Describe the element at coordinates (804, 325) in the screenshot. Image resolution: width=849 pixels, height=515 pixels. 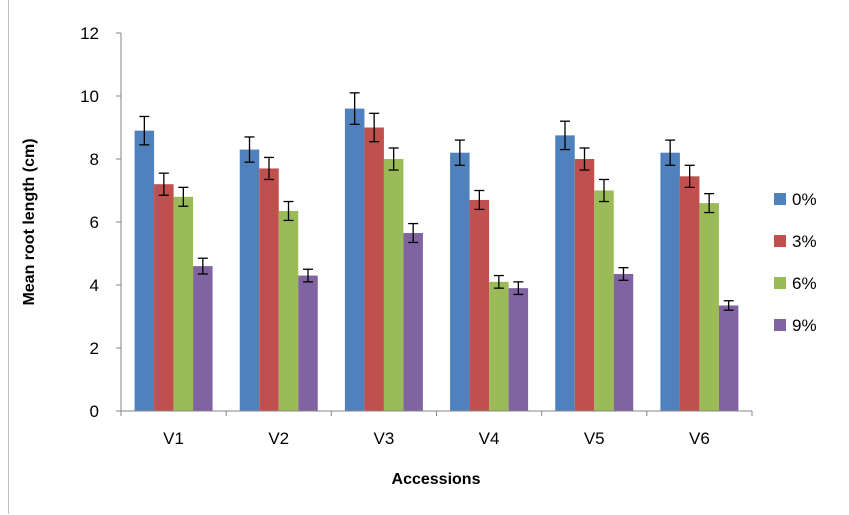
I see `legend-label: 9%` at that location.